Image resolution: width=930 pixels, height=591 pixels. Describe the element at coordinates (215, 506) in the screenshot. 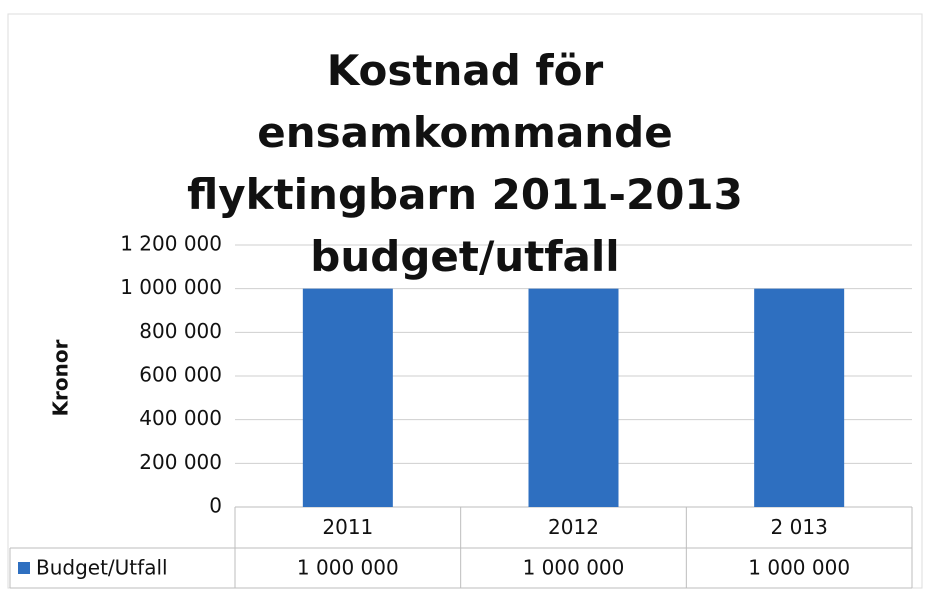

I see `y-tick-label: 0` at that location.